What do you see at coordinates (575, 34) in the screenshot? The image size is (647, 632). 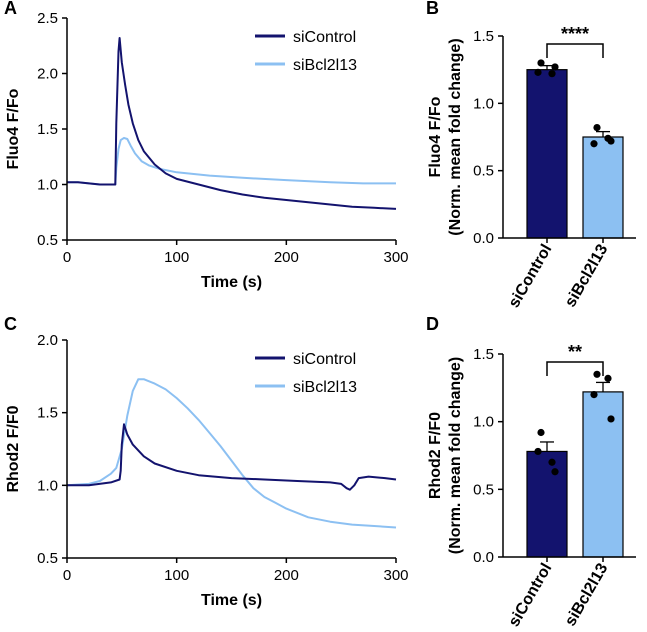 I see `significance-label: ****` at bounding box center [575, 34].